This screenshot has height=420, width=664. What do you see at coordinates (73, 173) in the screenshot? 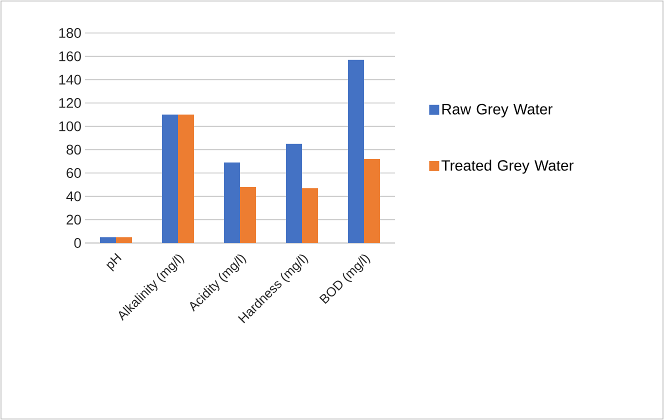
I see `y-tick-label: 60` at bounding box center [73, 173].